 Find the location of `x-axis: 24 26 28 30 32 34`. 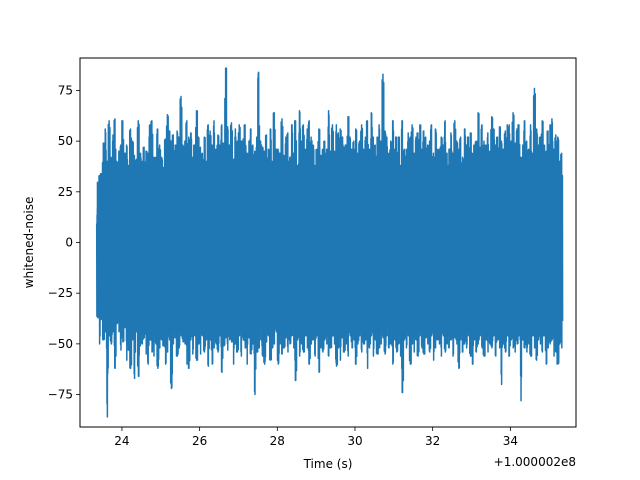

x-axis: 24 26 28 30 32 34 is located at coordinates (316, 437).